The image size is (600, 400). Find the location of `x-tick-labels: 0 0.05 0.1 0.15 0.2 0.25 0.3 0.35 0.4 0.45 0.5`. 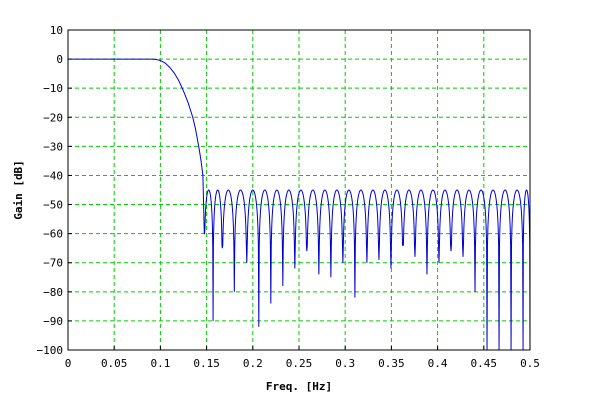

x-tick-labels: 0 0.05 0.1 0.15 0.2 0.25 0.3 0.35 0.4 0.45 0.5 is located at coordinates (302, 358).